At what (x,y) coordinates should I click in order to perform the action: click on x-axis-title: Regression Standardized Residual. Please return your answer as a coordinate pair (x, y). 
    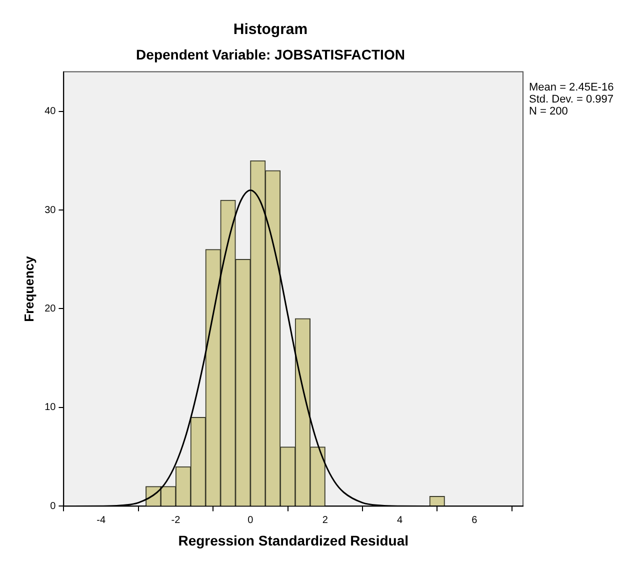
    Looking at the image, I should click on (293, 540).